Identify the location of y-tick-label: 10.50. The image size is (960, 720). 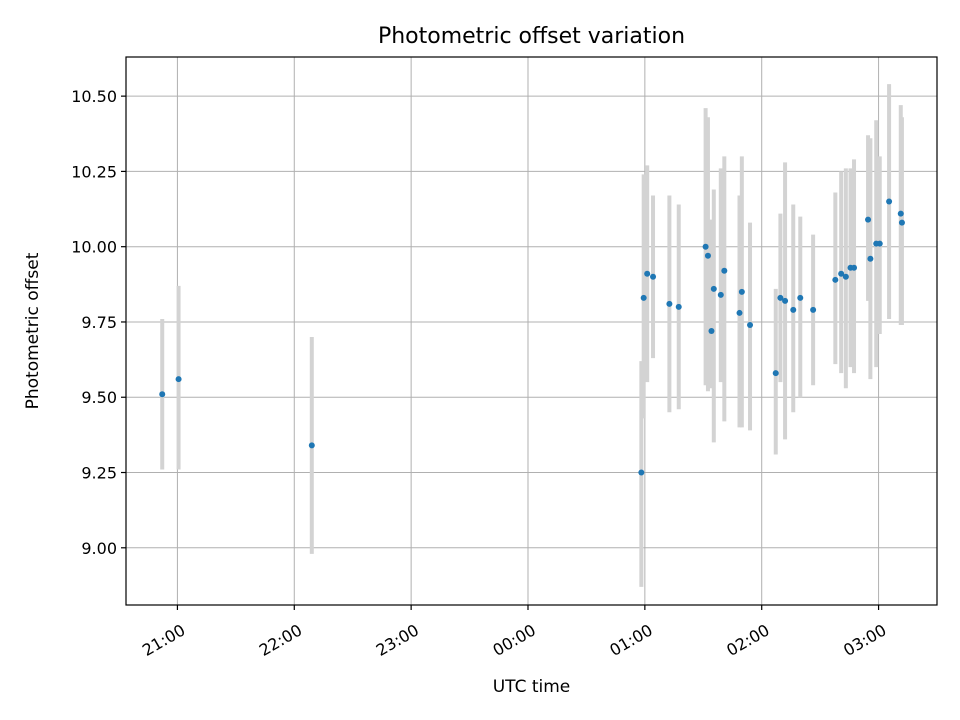
(94, 96).